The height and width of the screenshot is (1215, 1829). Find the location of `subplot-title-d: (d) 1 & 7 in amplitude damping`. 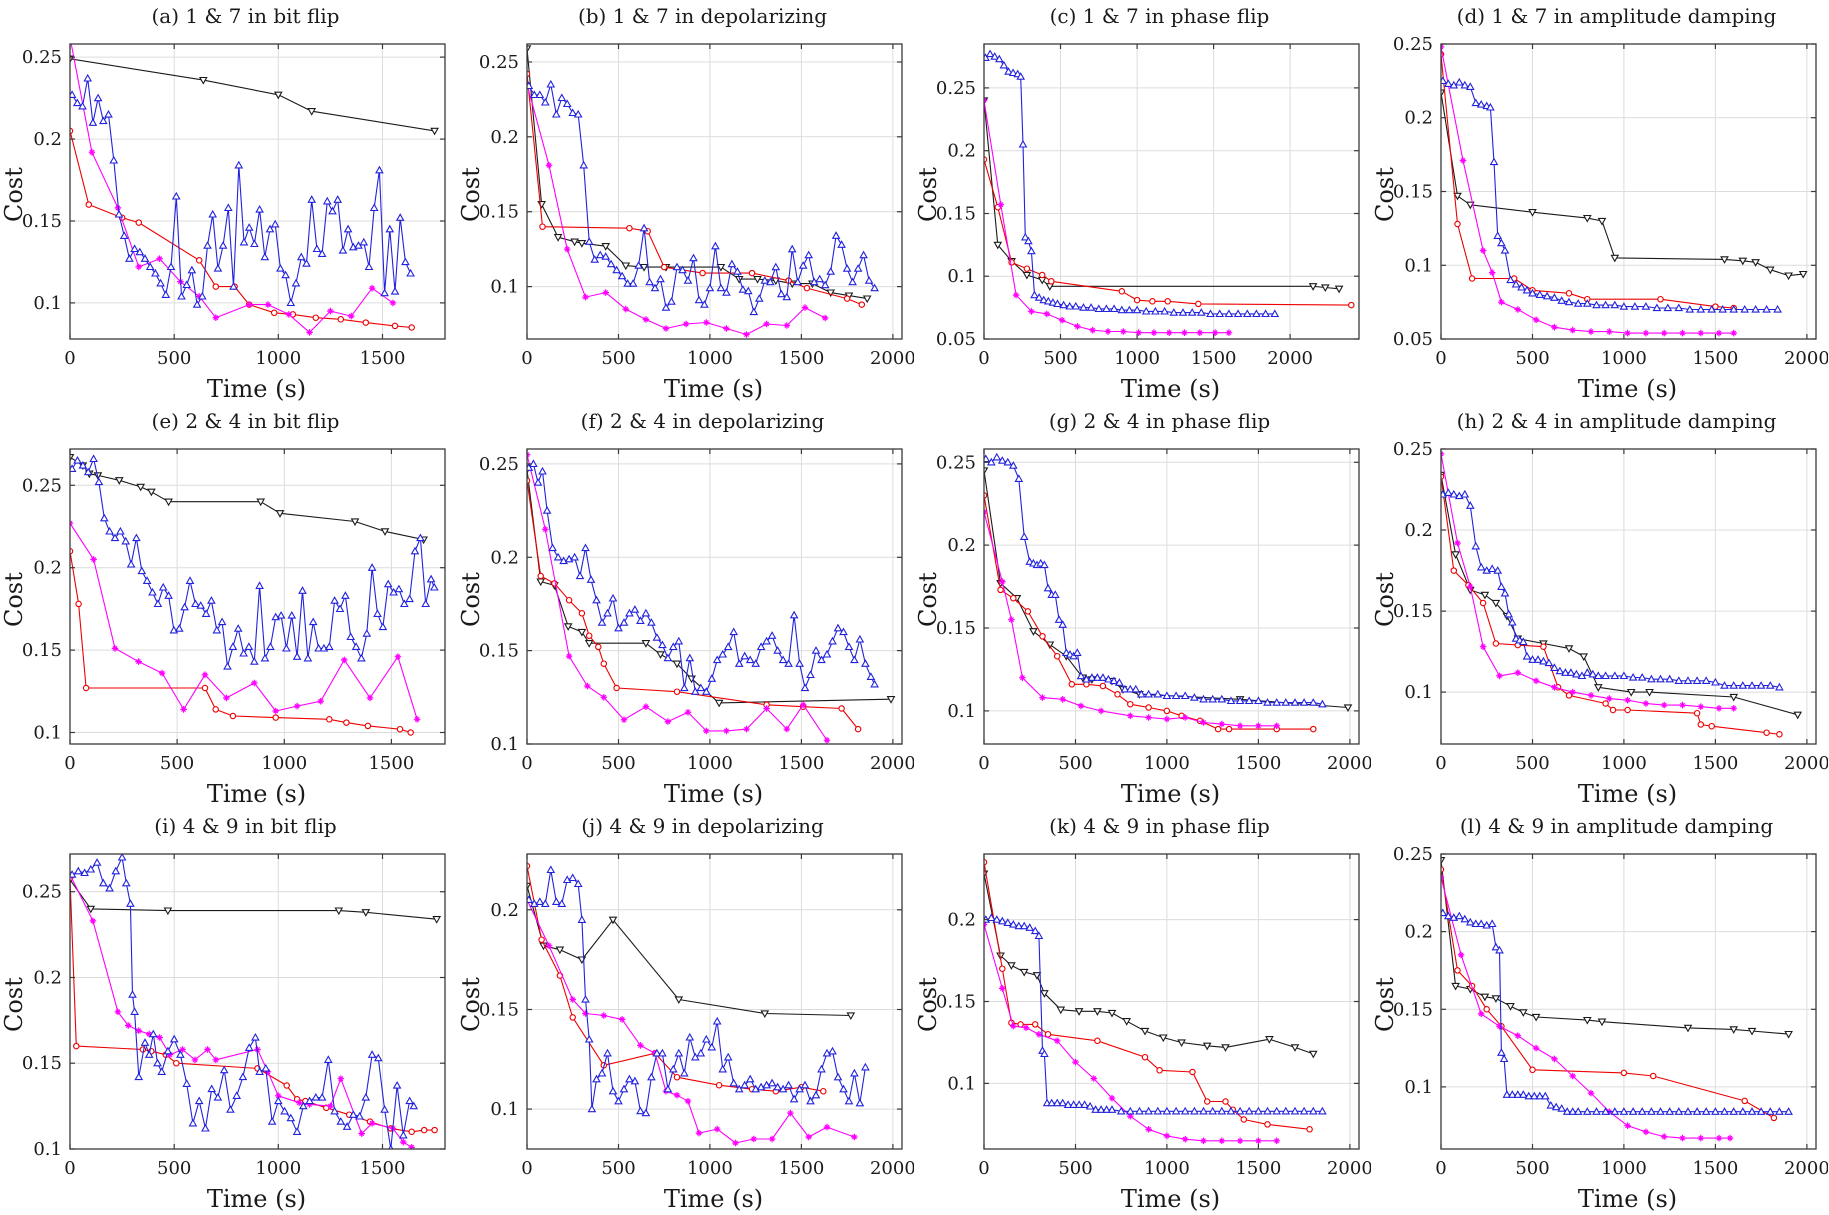

subplot-title-d: (d) 1 & 7 in amplitude damping is located at coordinates (1616, 16).